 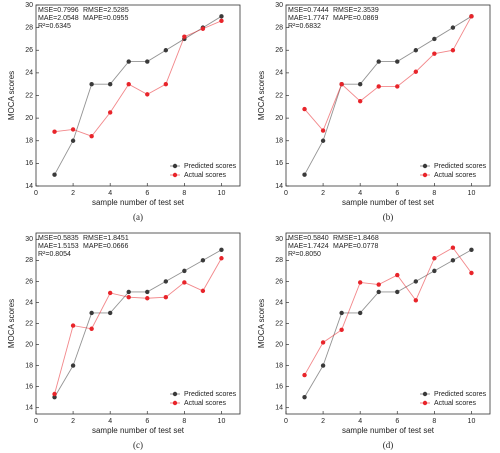 I want to click on y-tick-label: 14, so click(x=29, y=186).